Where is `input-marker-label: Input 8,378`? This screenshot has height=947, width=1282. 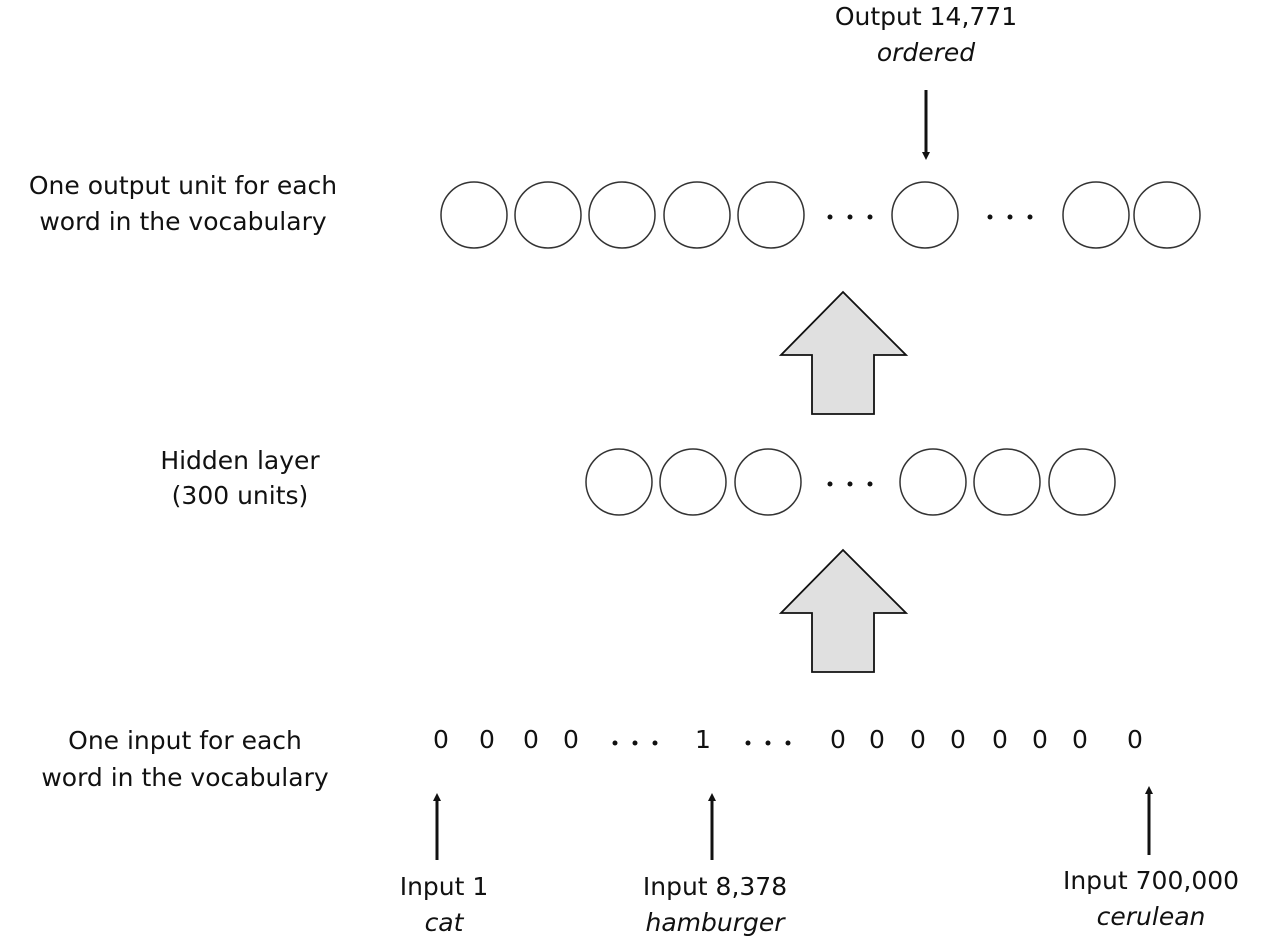
input-marker-label: Input 8,378 is located at coordinates (715, 886).